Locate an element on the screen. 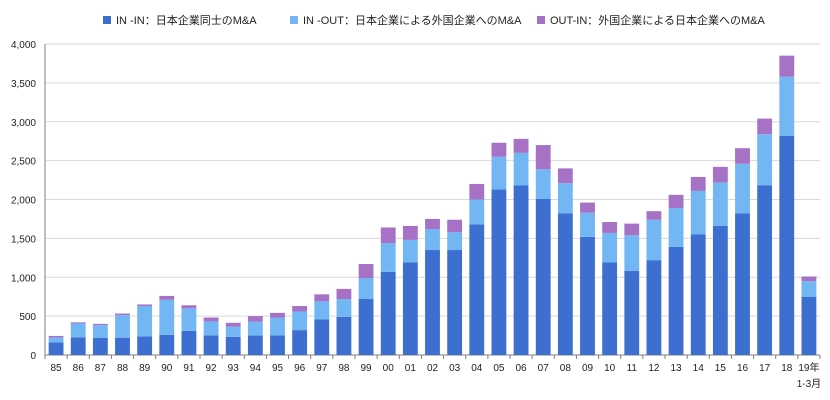 The height and width of the screenshot is (400, 830). x-tick-label: 12 is located at coordinates (654, 368).